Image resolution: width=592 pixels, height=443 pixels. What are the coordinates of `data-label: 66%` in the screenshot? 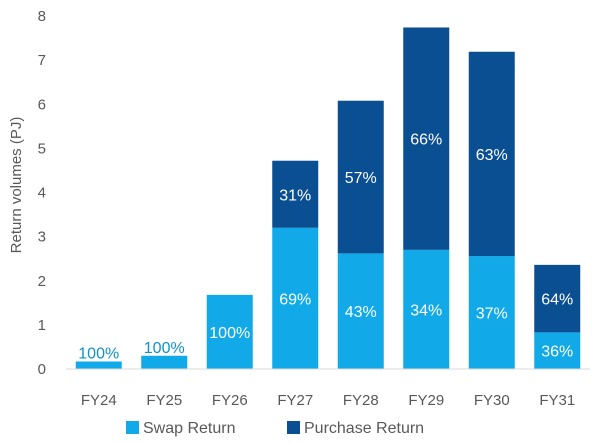 It's located at (426, 140).